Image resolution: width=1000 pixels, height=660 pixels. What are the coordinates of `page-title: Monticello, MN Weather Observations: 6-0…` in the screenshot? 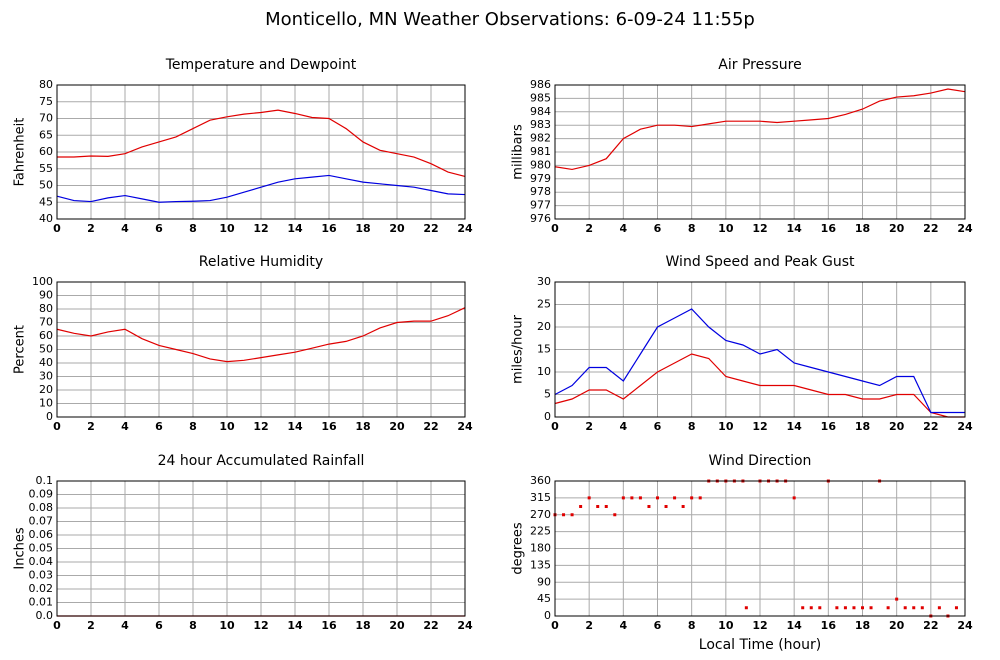 It's located at (510, 19).